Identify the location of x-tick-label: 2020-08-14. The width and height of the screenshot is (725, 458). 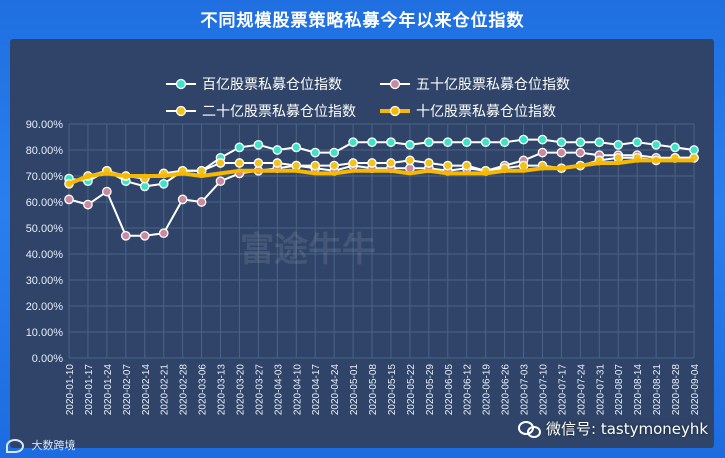
(638, 390).